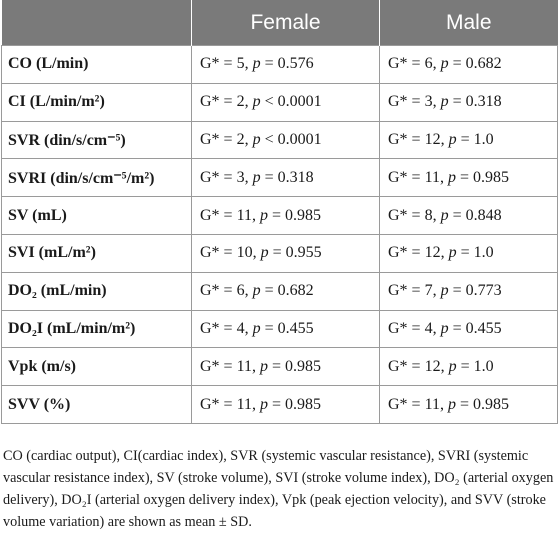 This screenshot has height=533, width=558. What do you see at coordinates (96, 178) in the screenshot?
I see `row-label: SVRI (din/s/cm⁻⁵/m²)` at bounding box center [96, 178].